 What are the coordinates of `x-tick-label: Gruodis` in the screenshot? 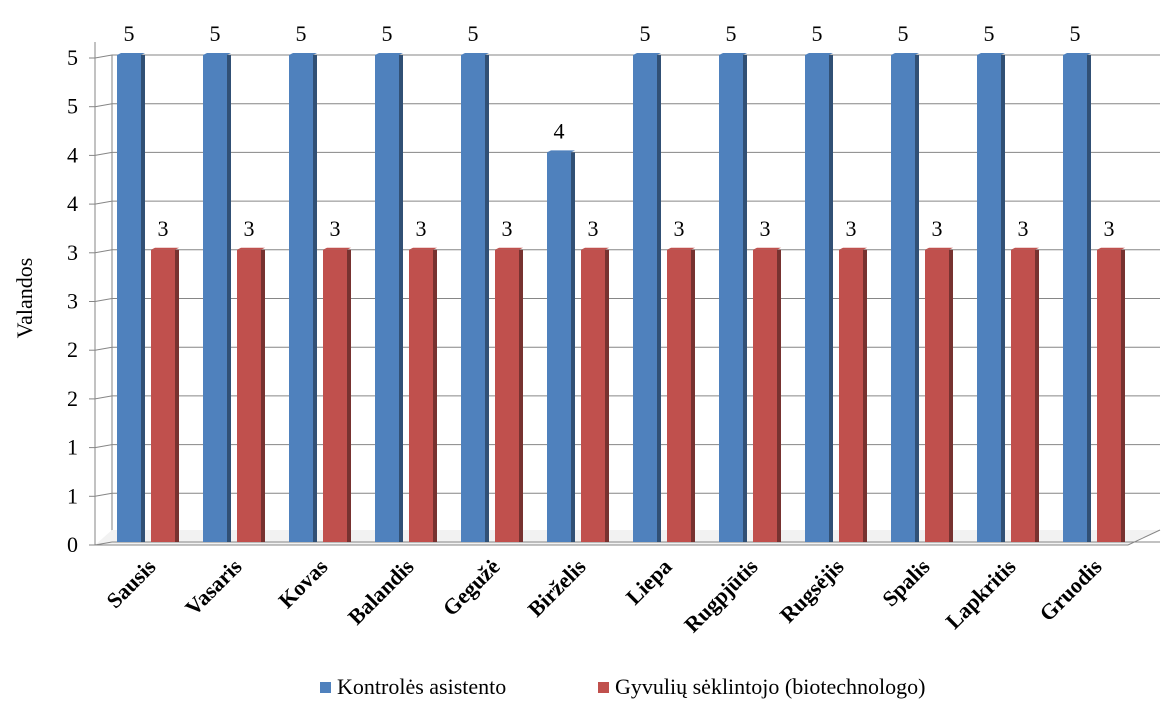 It's located at (1070, 590).